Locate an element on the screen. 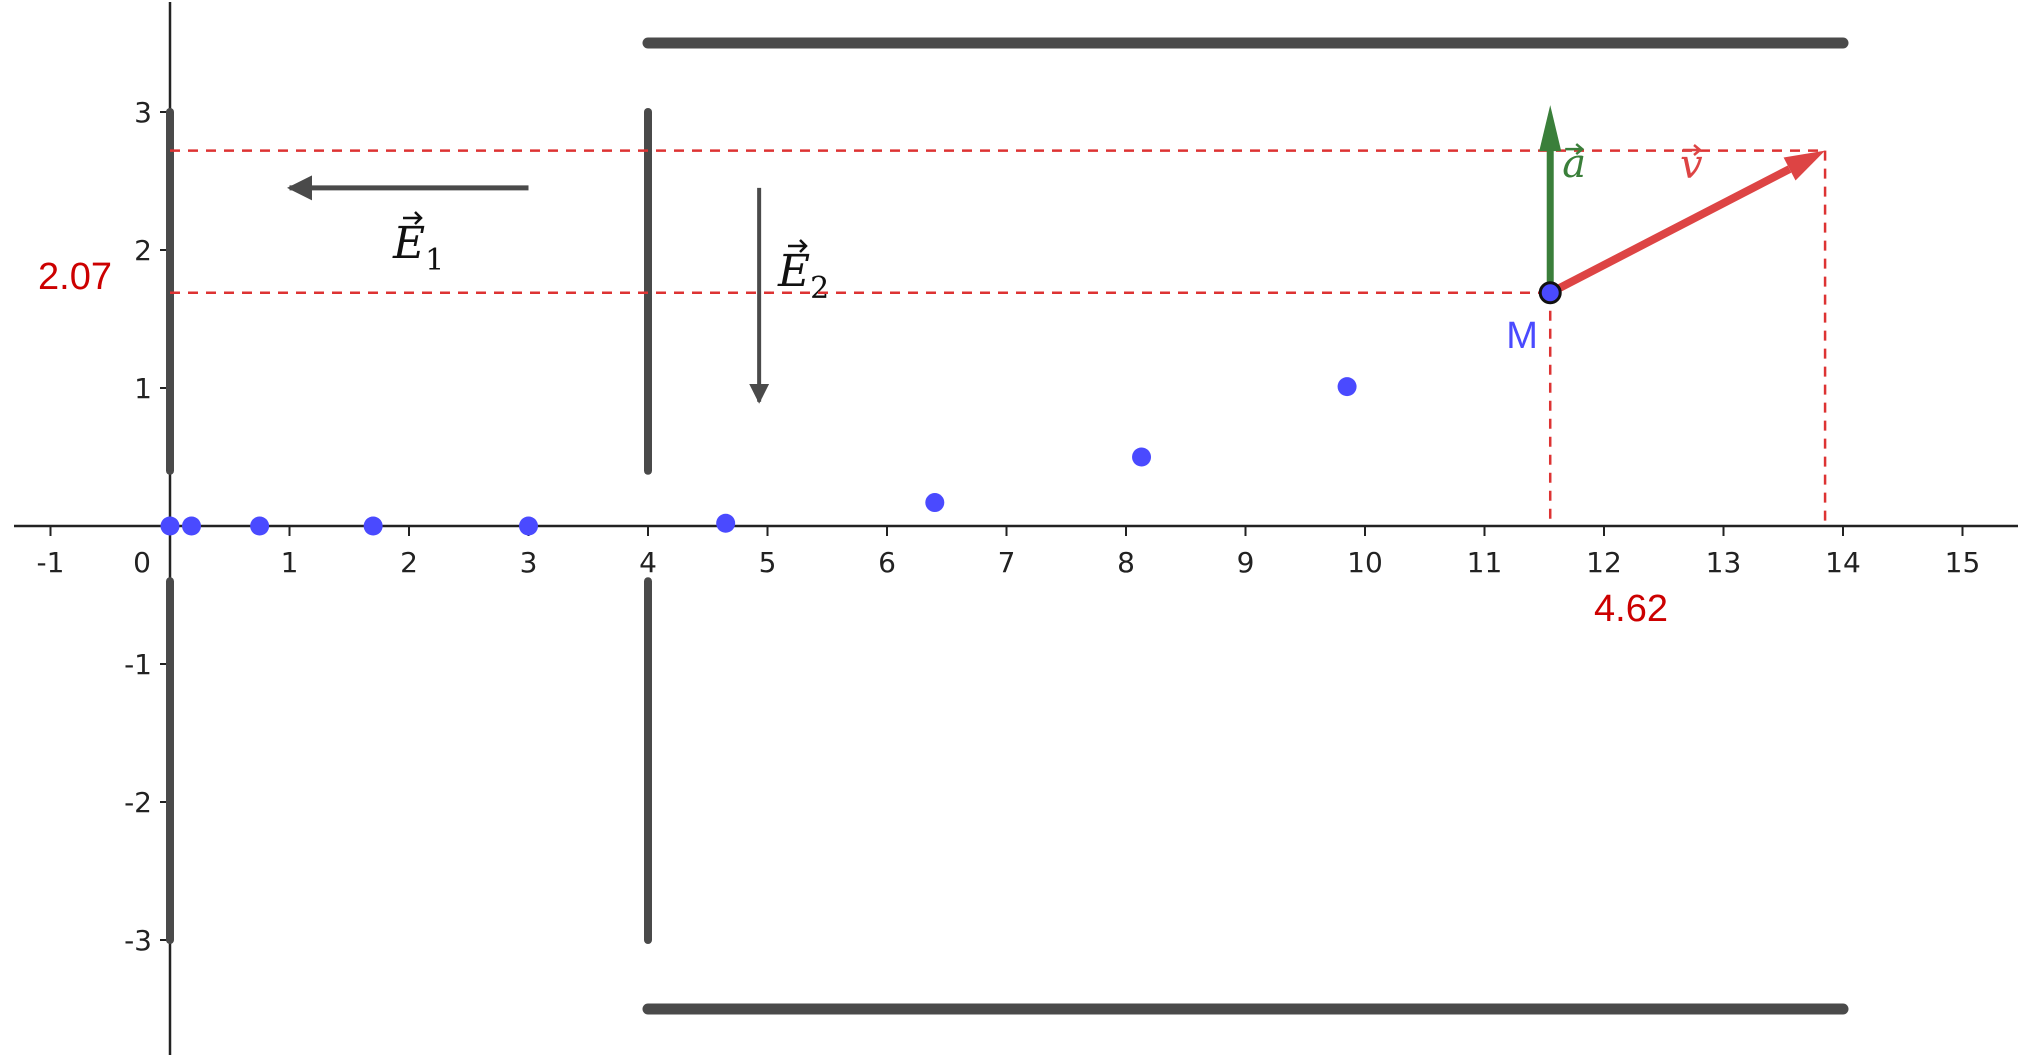 The height and width of the screenshot is (1057, 2022). y-tick-label: -3 is located at coordinates (138, 940).